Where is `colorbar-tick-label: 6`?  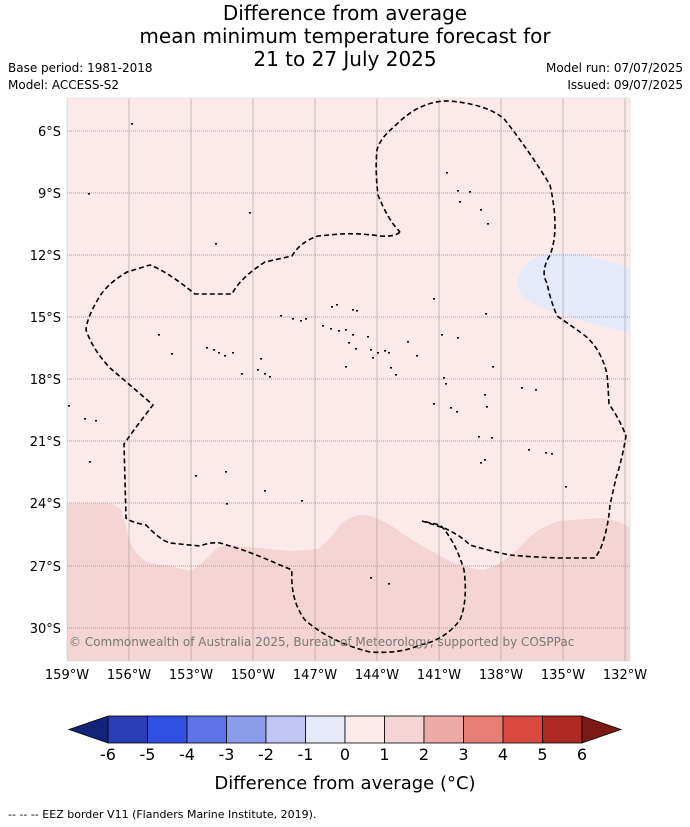
colorbar-tick-label: 6 is located at coordinates (582, 754).